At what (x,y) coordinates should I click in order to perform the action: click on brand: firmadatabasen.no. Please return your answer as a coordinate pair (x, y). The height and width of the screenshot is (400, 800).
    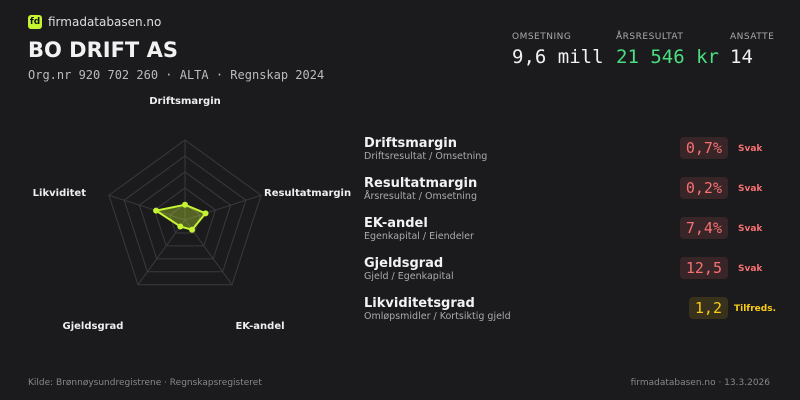
    Looking at the image, I should click on (105, 22).